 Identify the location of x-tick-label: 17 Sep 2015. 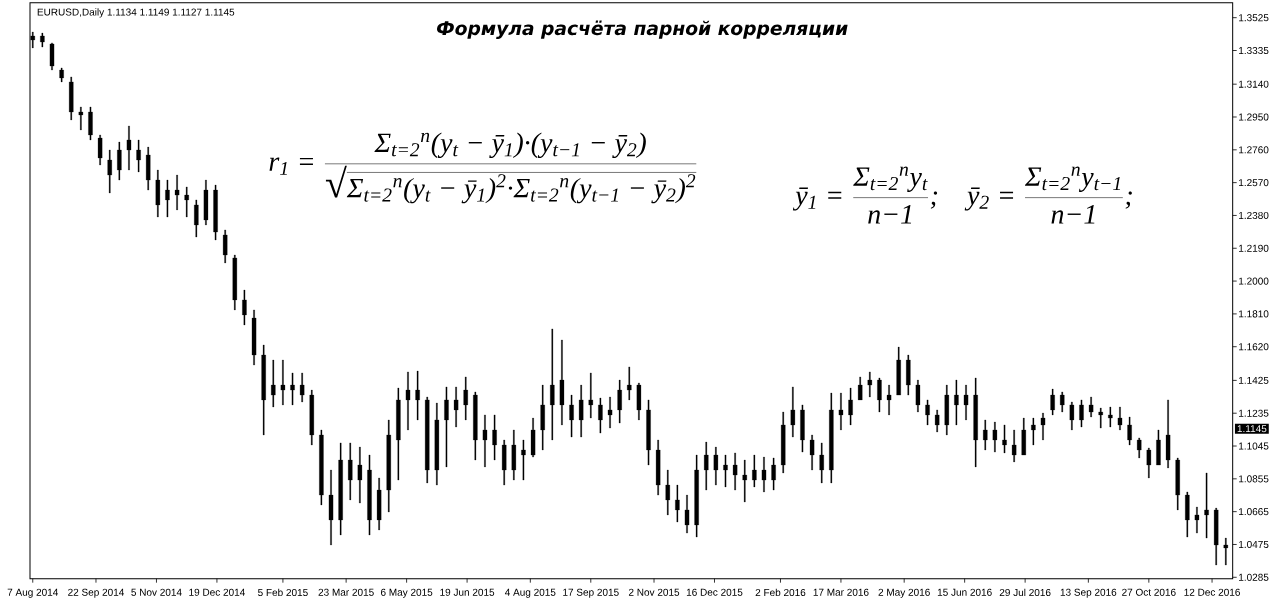
(591, 593).